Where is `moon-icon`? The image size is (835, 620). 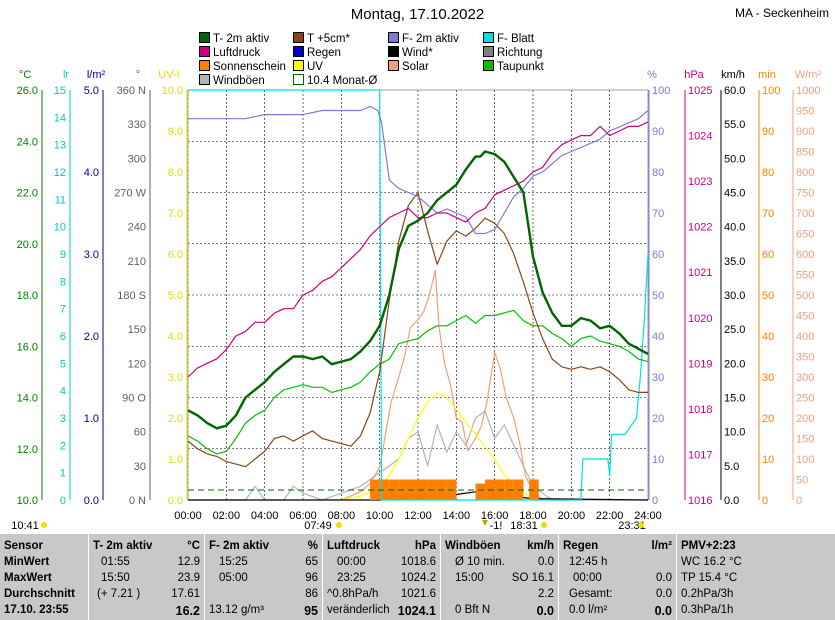 moon-icon is located at coordinates (641, 525).